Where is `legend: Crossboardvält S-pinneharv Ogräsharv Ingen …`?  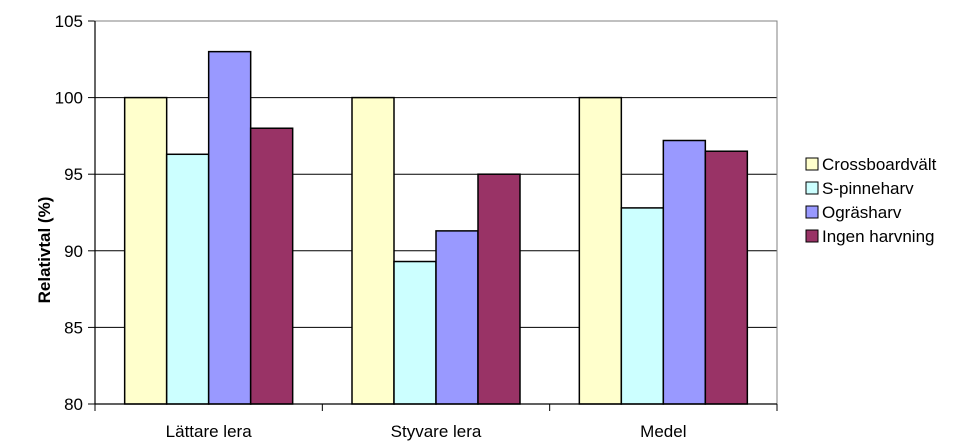
legend: Crossboardvält S-pinneharv Ogräsharv Ingen … is located at coordinates (871, 200).